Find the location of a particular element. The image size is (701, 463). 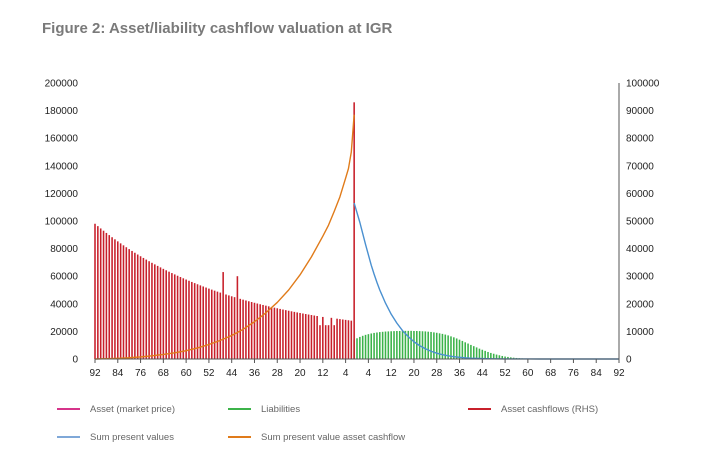

y-tick-label: 200000 is located at coordinates (62, 84).